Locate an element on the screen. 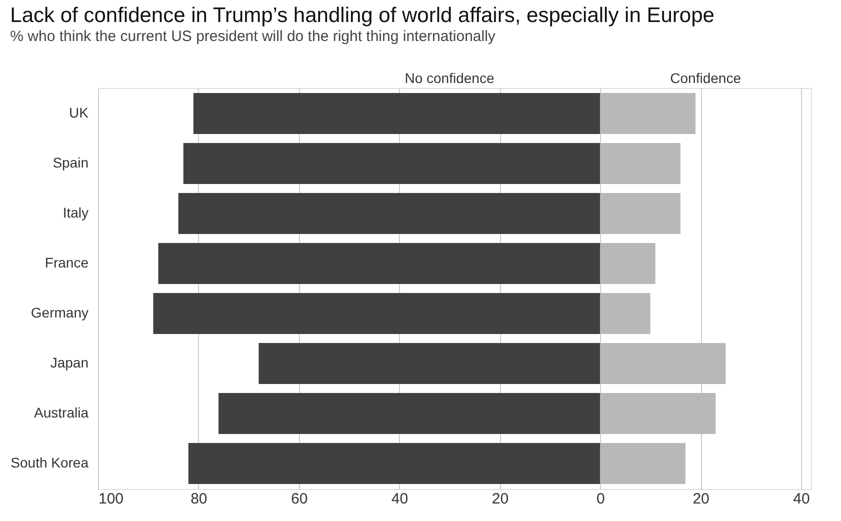 The width and height of the screenshot is (841, 521). y-tick-label: South Korea is located at coordinates (49, 462).